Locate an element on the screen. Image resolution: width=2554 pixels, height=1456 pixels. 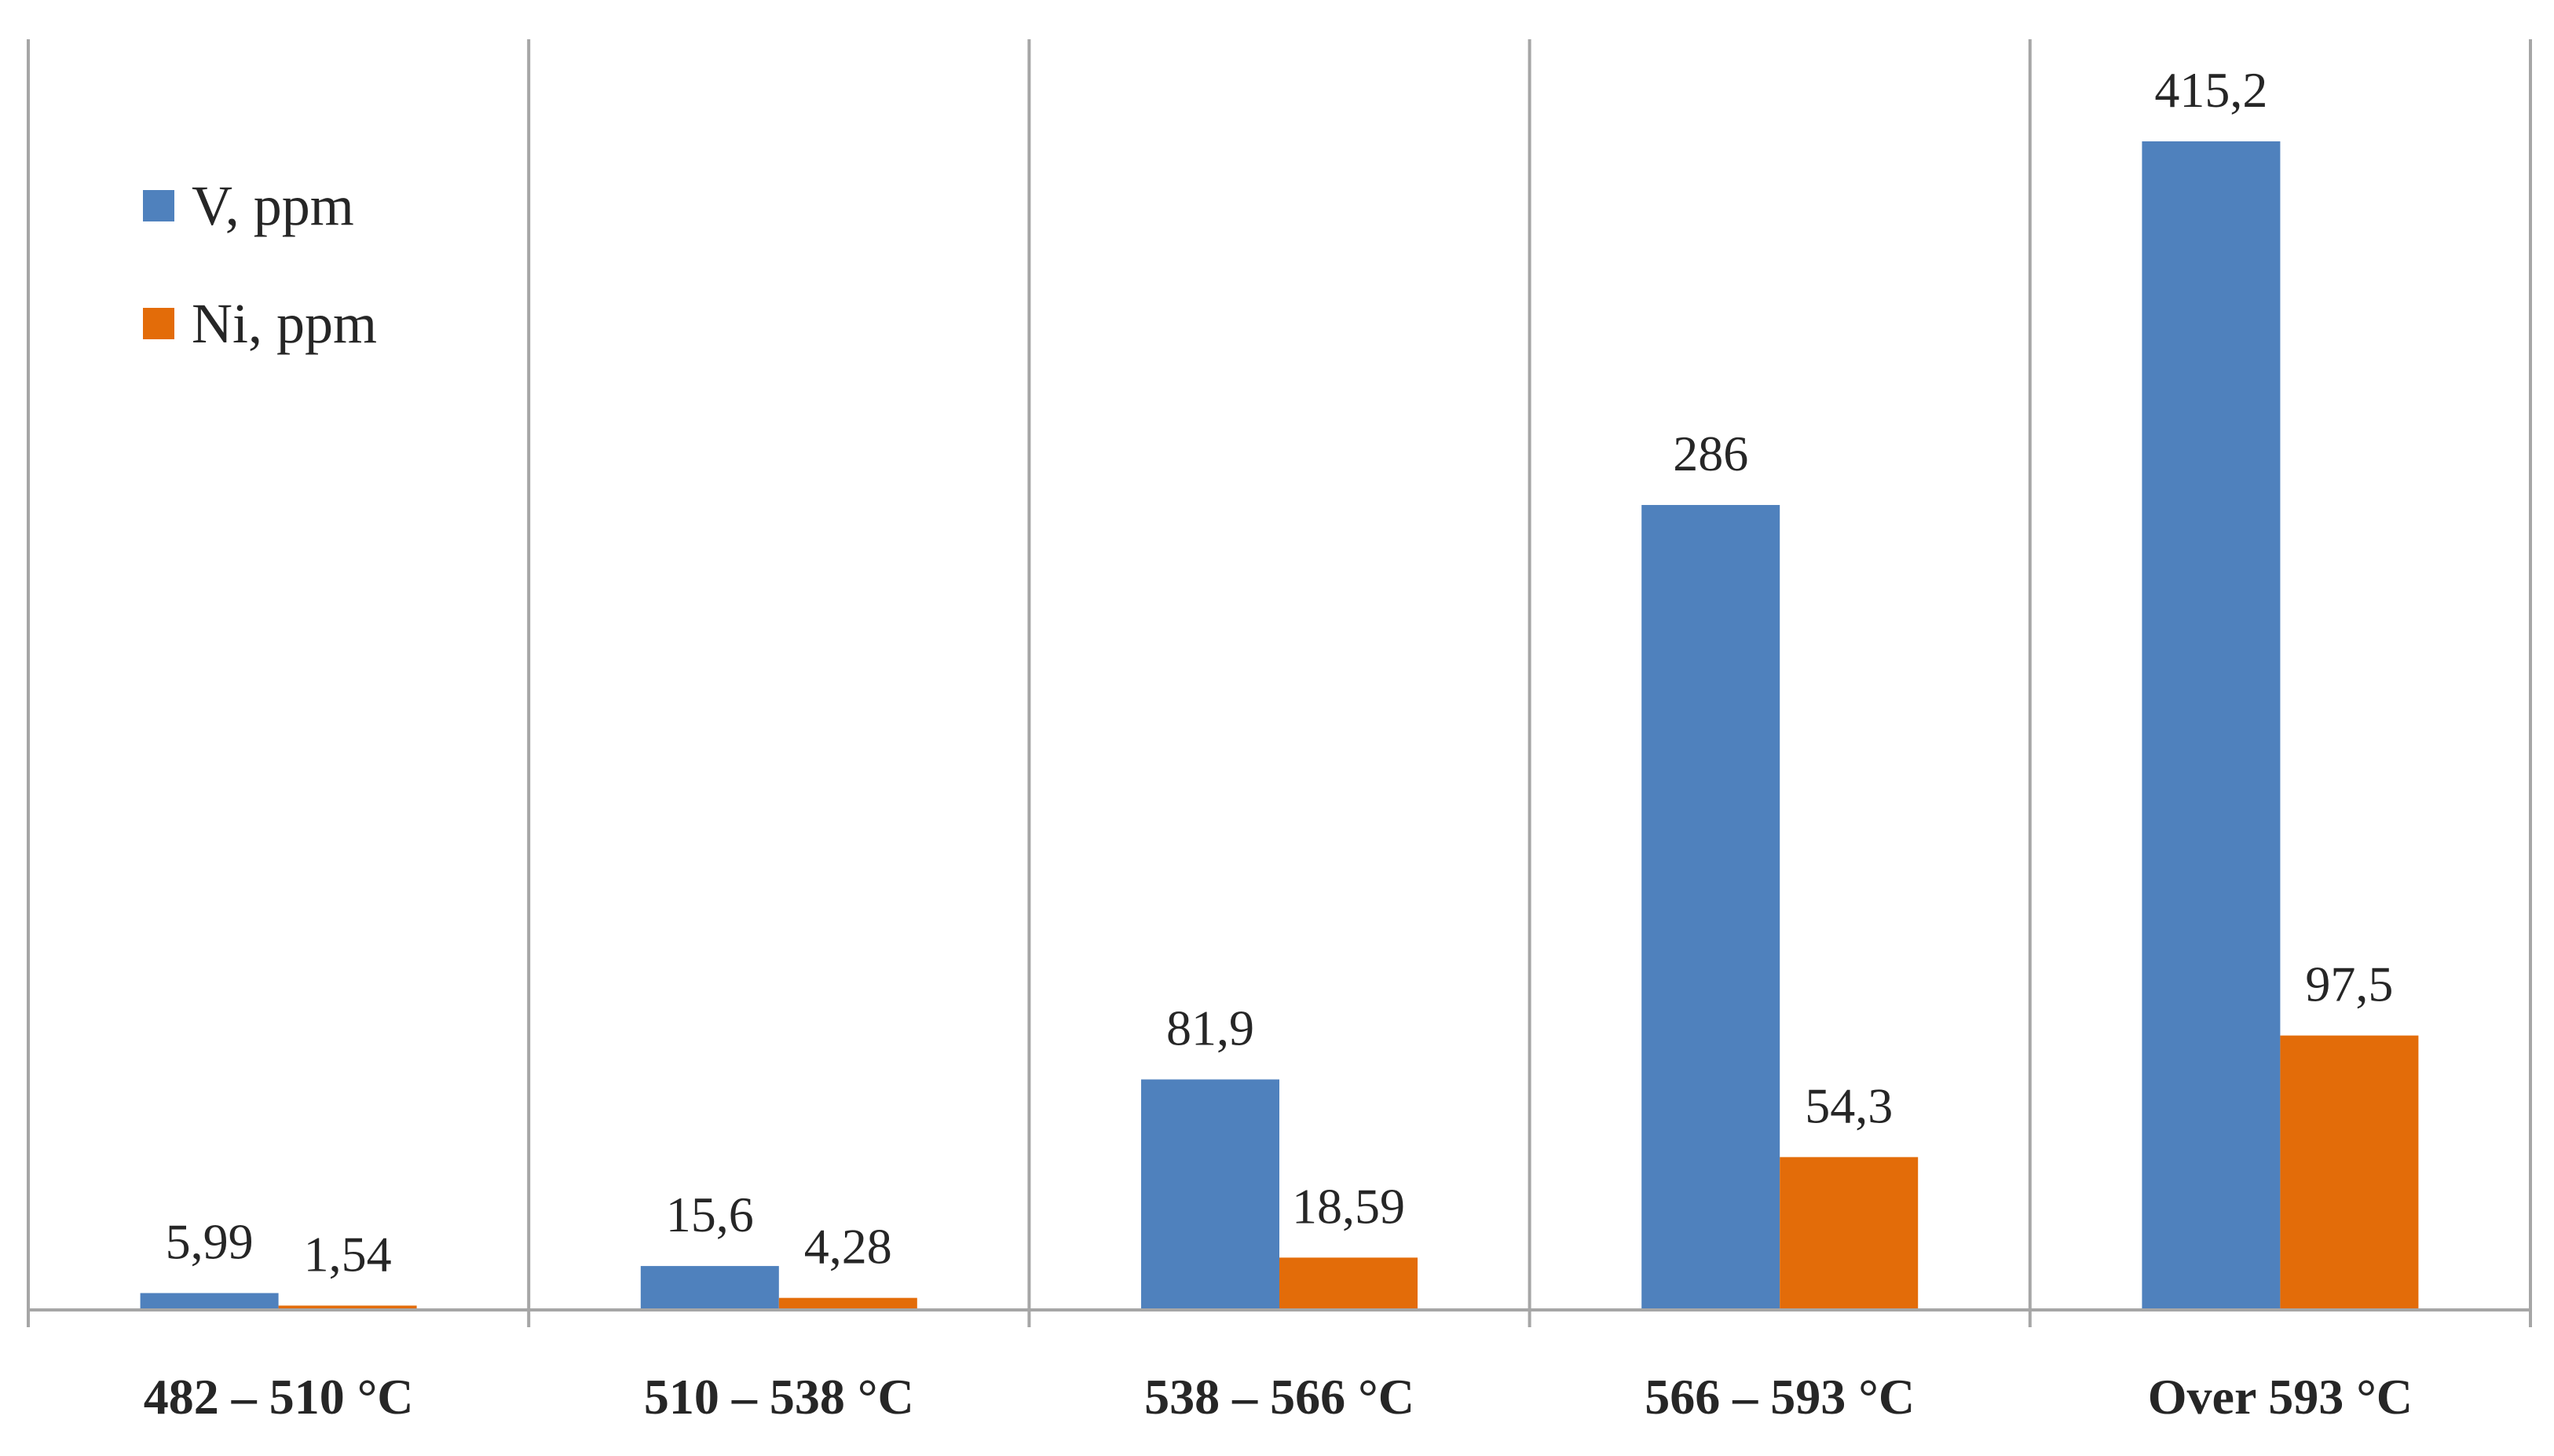
data-label-v: 15,6 is located at coordinates (710, 1214).